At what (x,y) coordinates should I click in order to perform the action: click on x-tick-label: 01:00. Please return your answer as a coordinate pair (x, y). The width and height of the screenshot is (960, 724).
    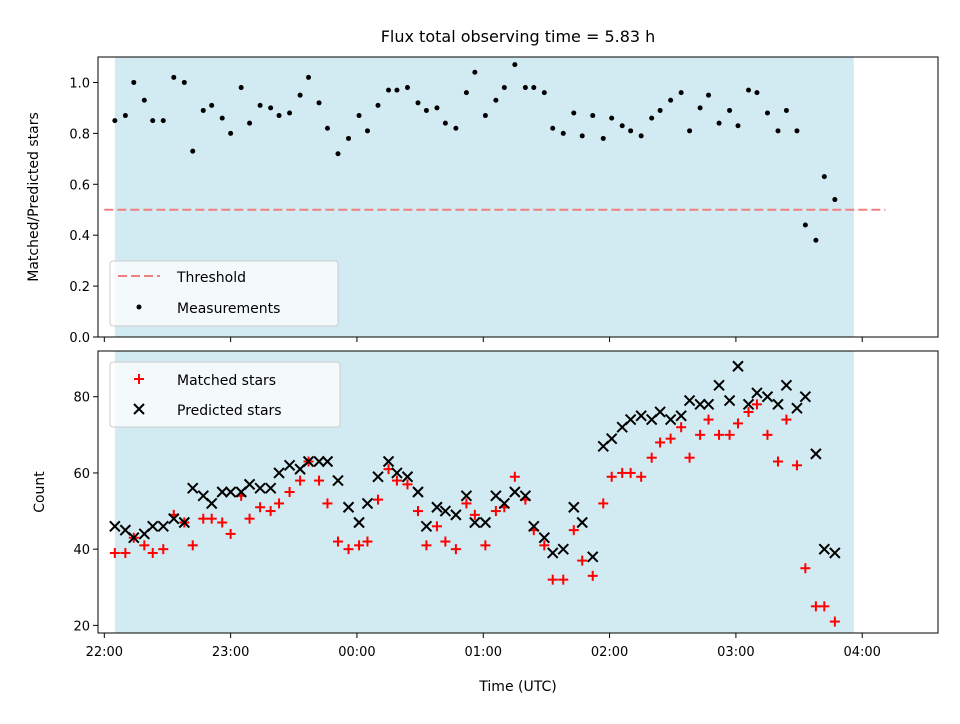
    Looking at the image, I should click on (483, 652).